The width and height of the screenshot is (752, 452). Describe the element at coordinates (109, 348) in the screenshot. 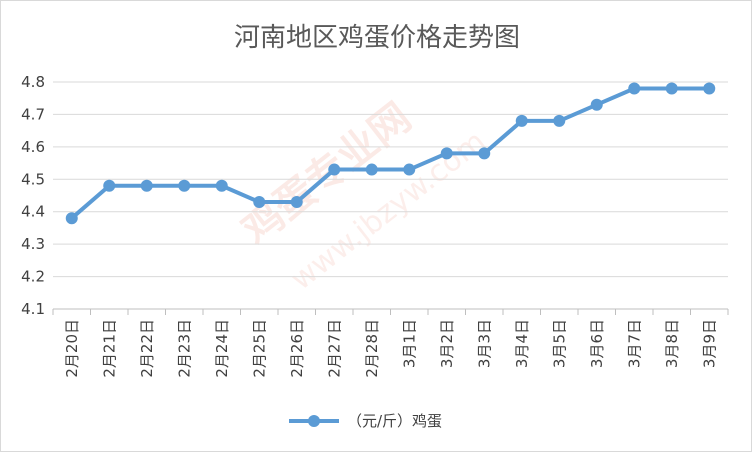

I see `x-tick-label: 2月21日` at that location.